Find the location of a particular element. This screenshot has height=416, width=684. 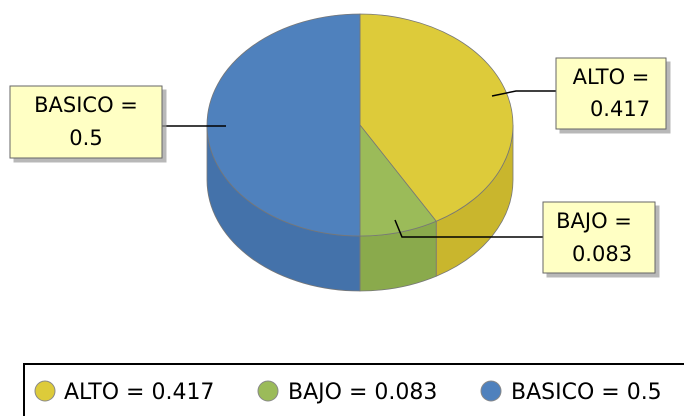

callout-alto-box is located at coordinates (611, 93).